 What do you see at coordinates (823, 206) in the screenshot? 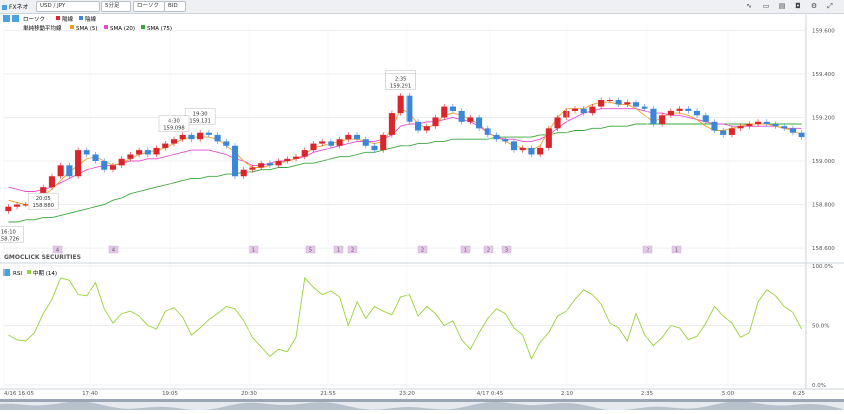
I see `price-tick-label: 158.800` at bounding box center [823, 206].